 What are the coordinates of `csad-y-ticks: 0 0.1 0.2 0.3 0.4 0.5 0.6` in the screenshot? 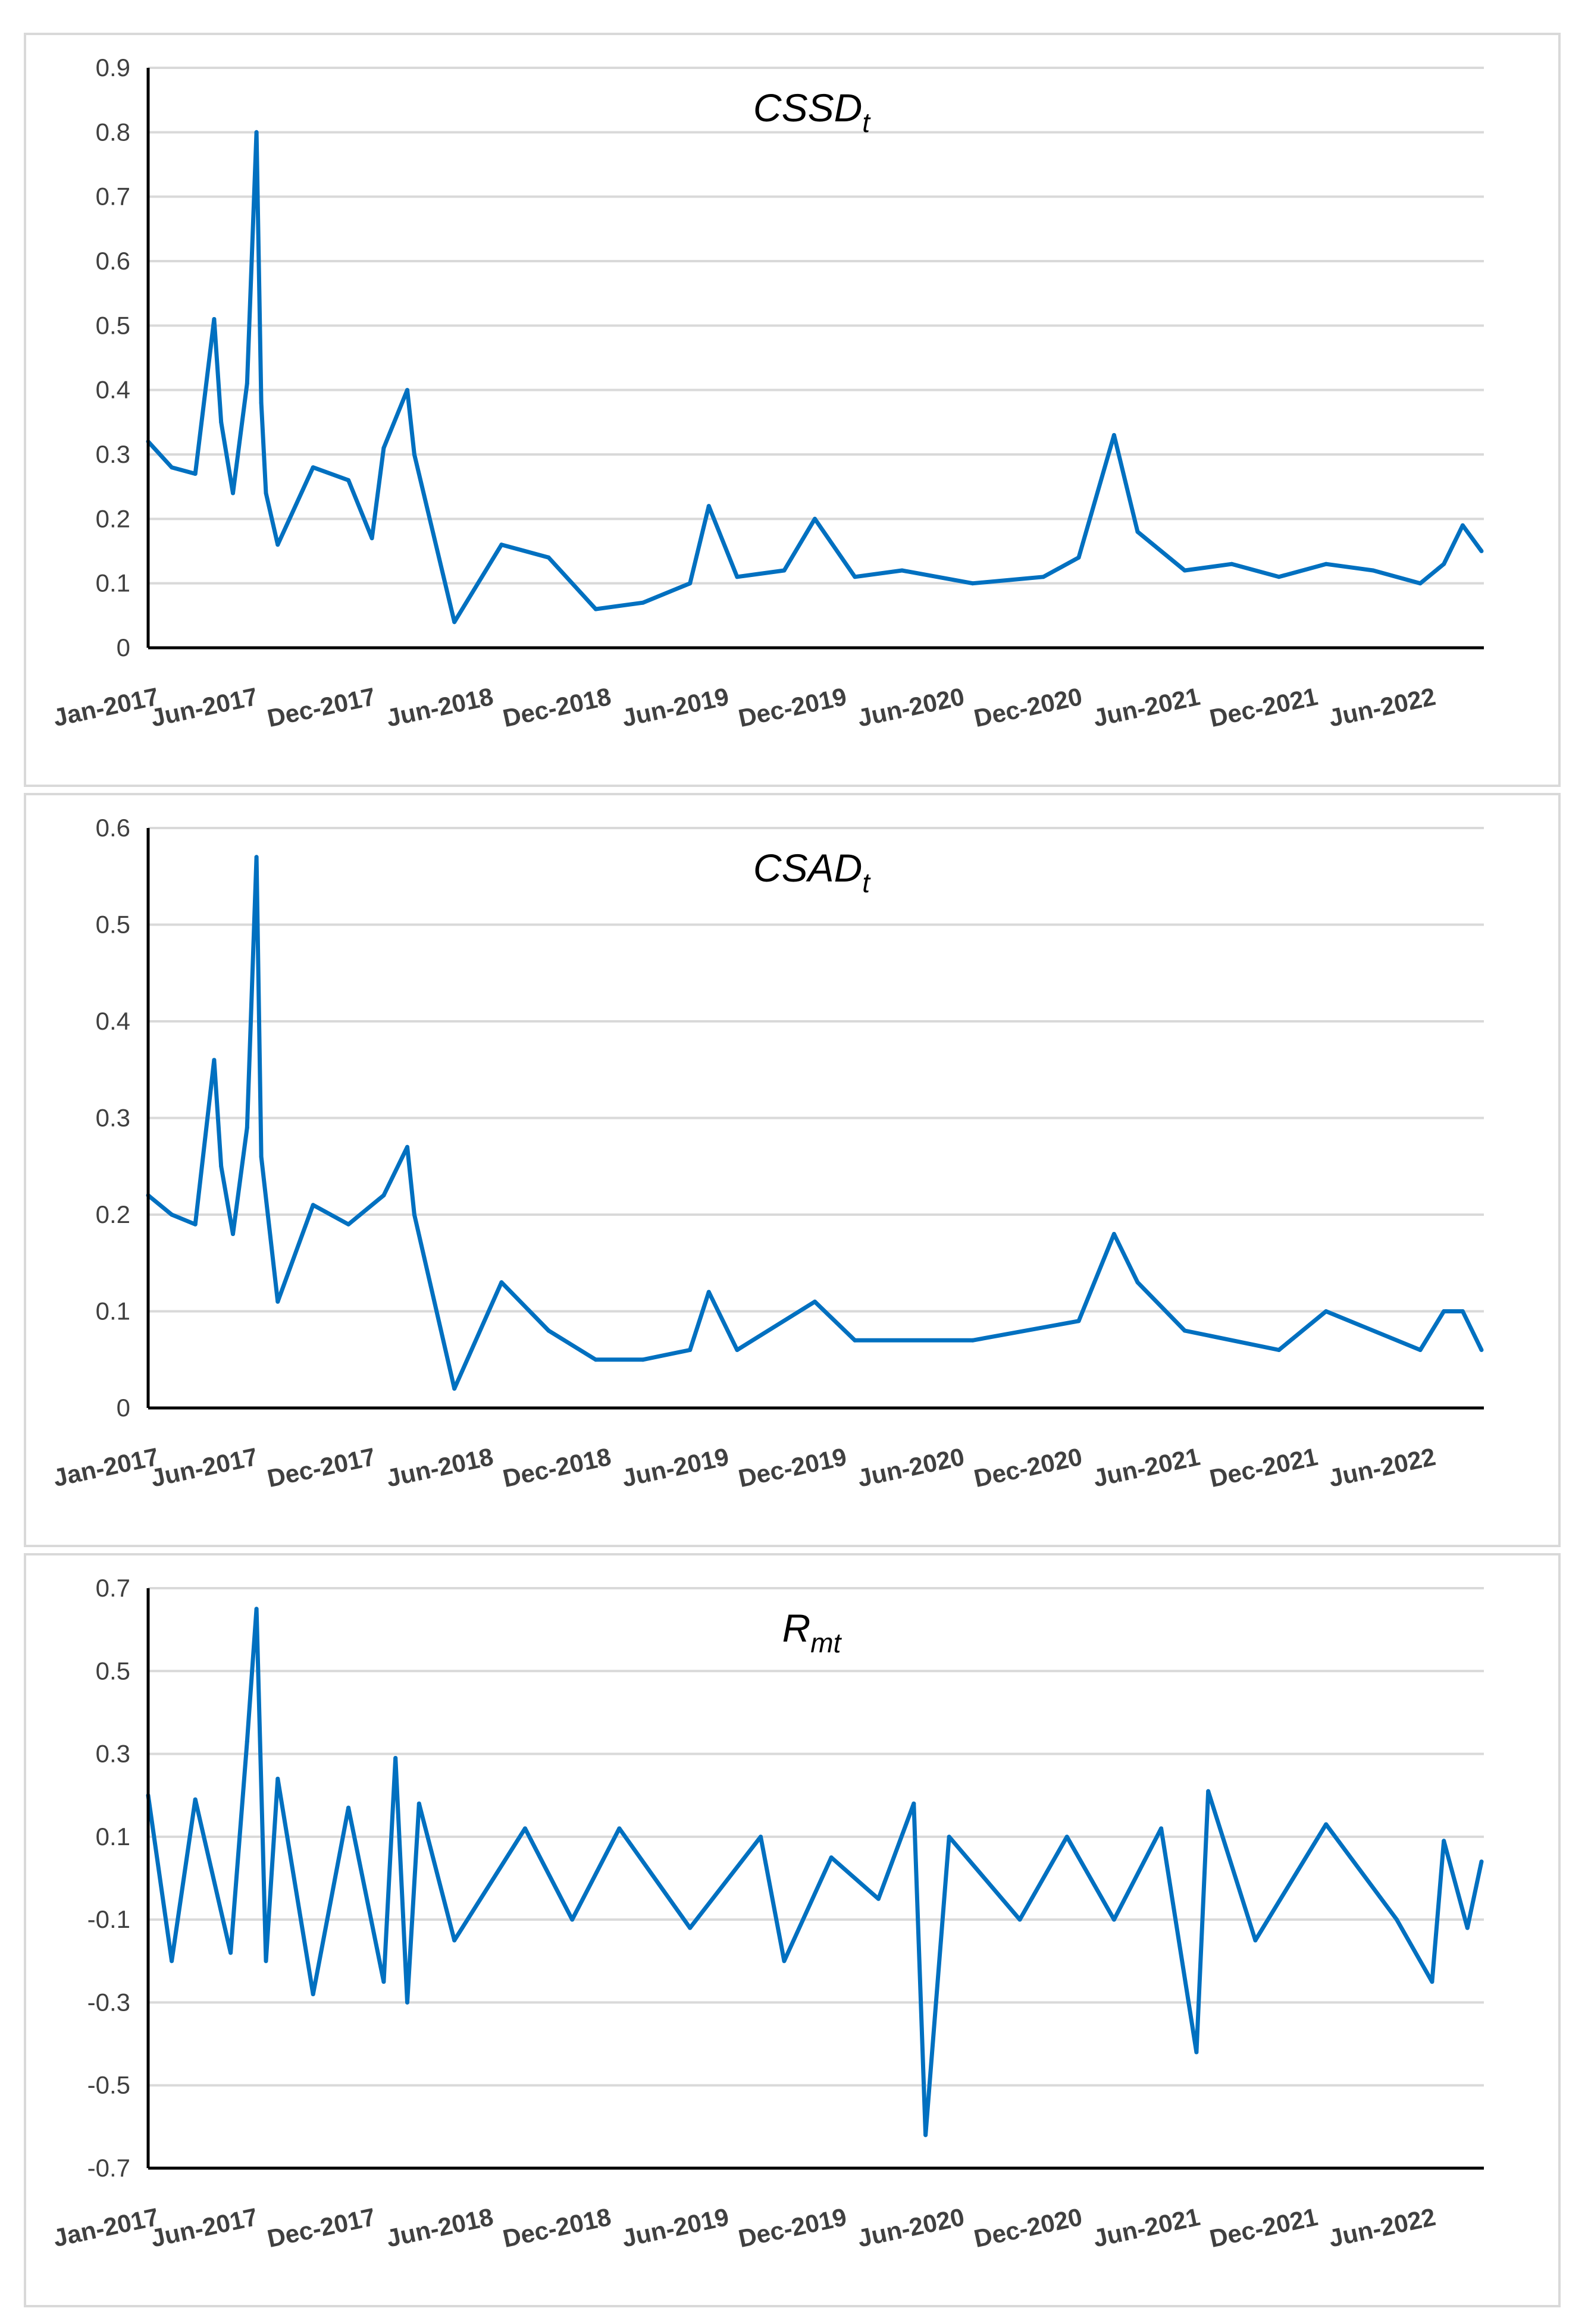 It's located at (113, 1118).